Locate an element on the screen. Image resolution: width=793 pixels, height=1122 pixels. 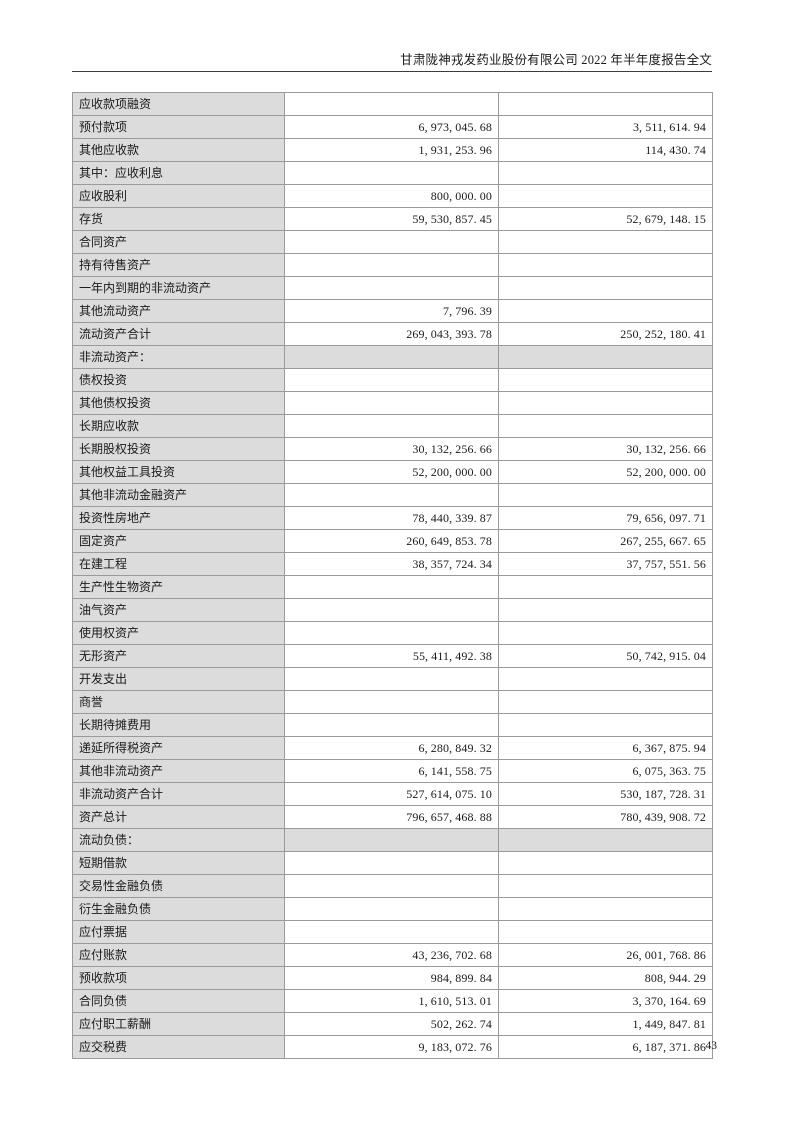
row-label: 应收款项融资 is located at coordinates (178, 104).